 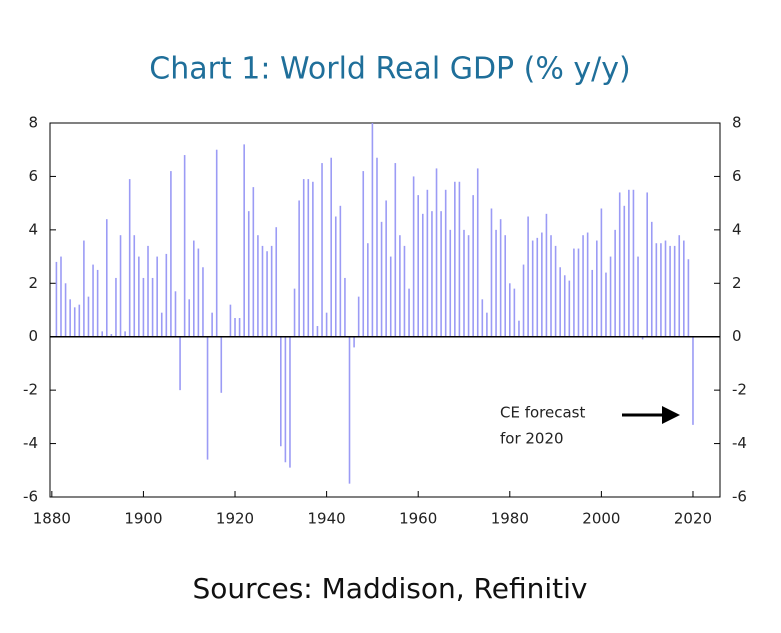 What do you see at coordinates (33, 336) in the screenshot?
I see `y-tick-label: 0` at bounding box center [33, 336].